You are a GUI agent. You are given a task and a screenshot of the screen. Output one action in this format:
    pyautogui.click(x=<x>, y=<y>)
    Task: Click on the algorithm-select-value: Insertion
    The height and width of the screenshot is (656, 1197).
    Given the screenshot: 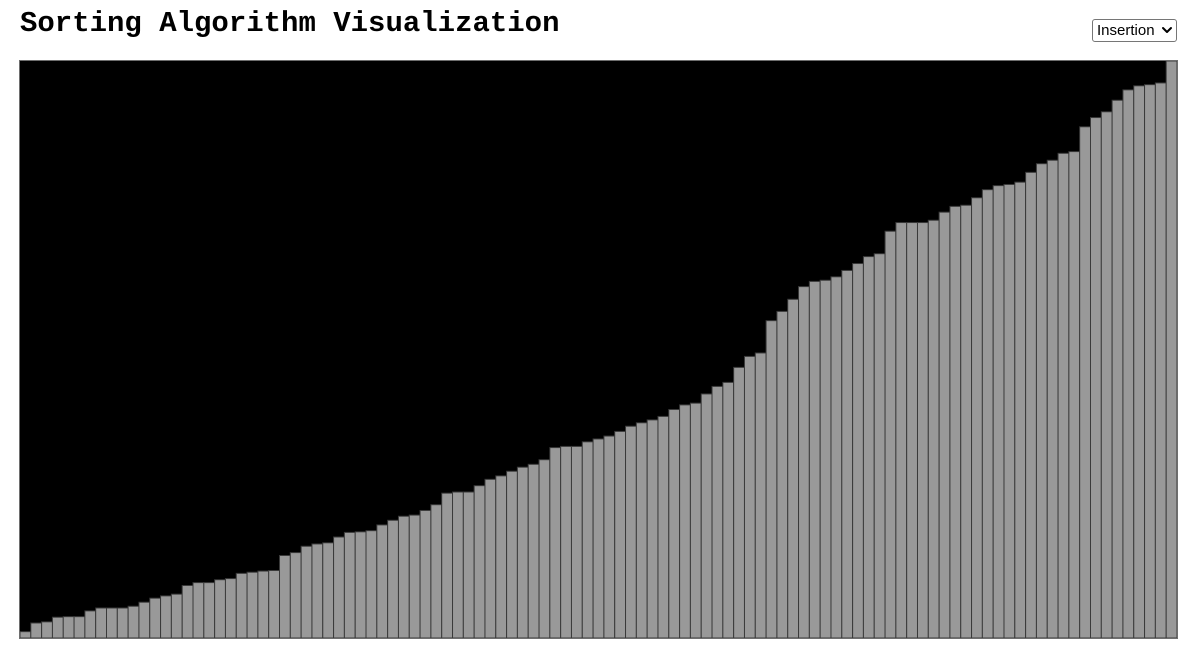 What is the action you would take?
    pyautogui.click(x=1126, y=30)
    